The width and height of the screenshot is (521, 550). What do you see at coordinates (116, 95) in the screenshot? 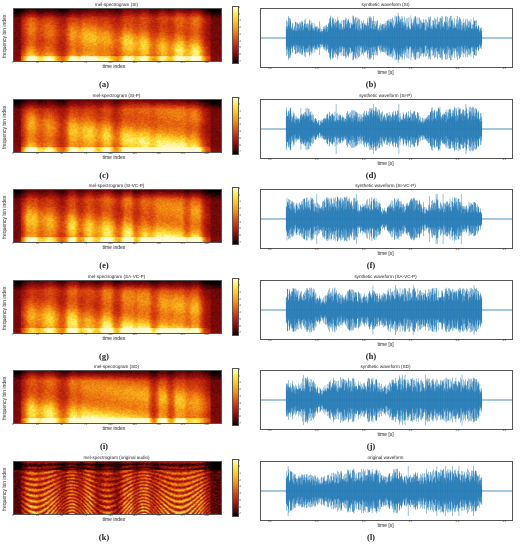
I see `spectrogram-title: mel-spectrogram (SI-P)` at bounding box center [116, 95].